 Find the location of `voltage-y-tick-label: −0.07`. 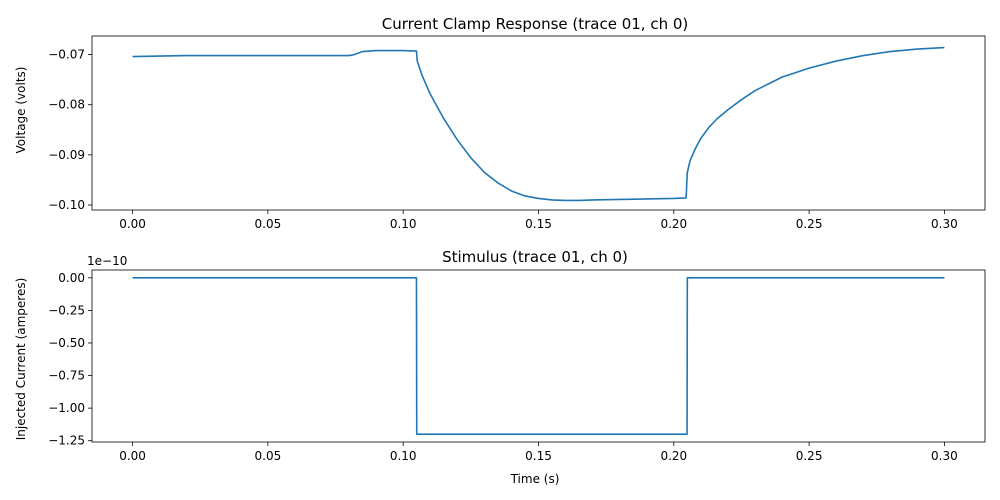

voltage-y-tick-label: −0.07 is located at coordinates (66, 55).